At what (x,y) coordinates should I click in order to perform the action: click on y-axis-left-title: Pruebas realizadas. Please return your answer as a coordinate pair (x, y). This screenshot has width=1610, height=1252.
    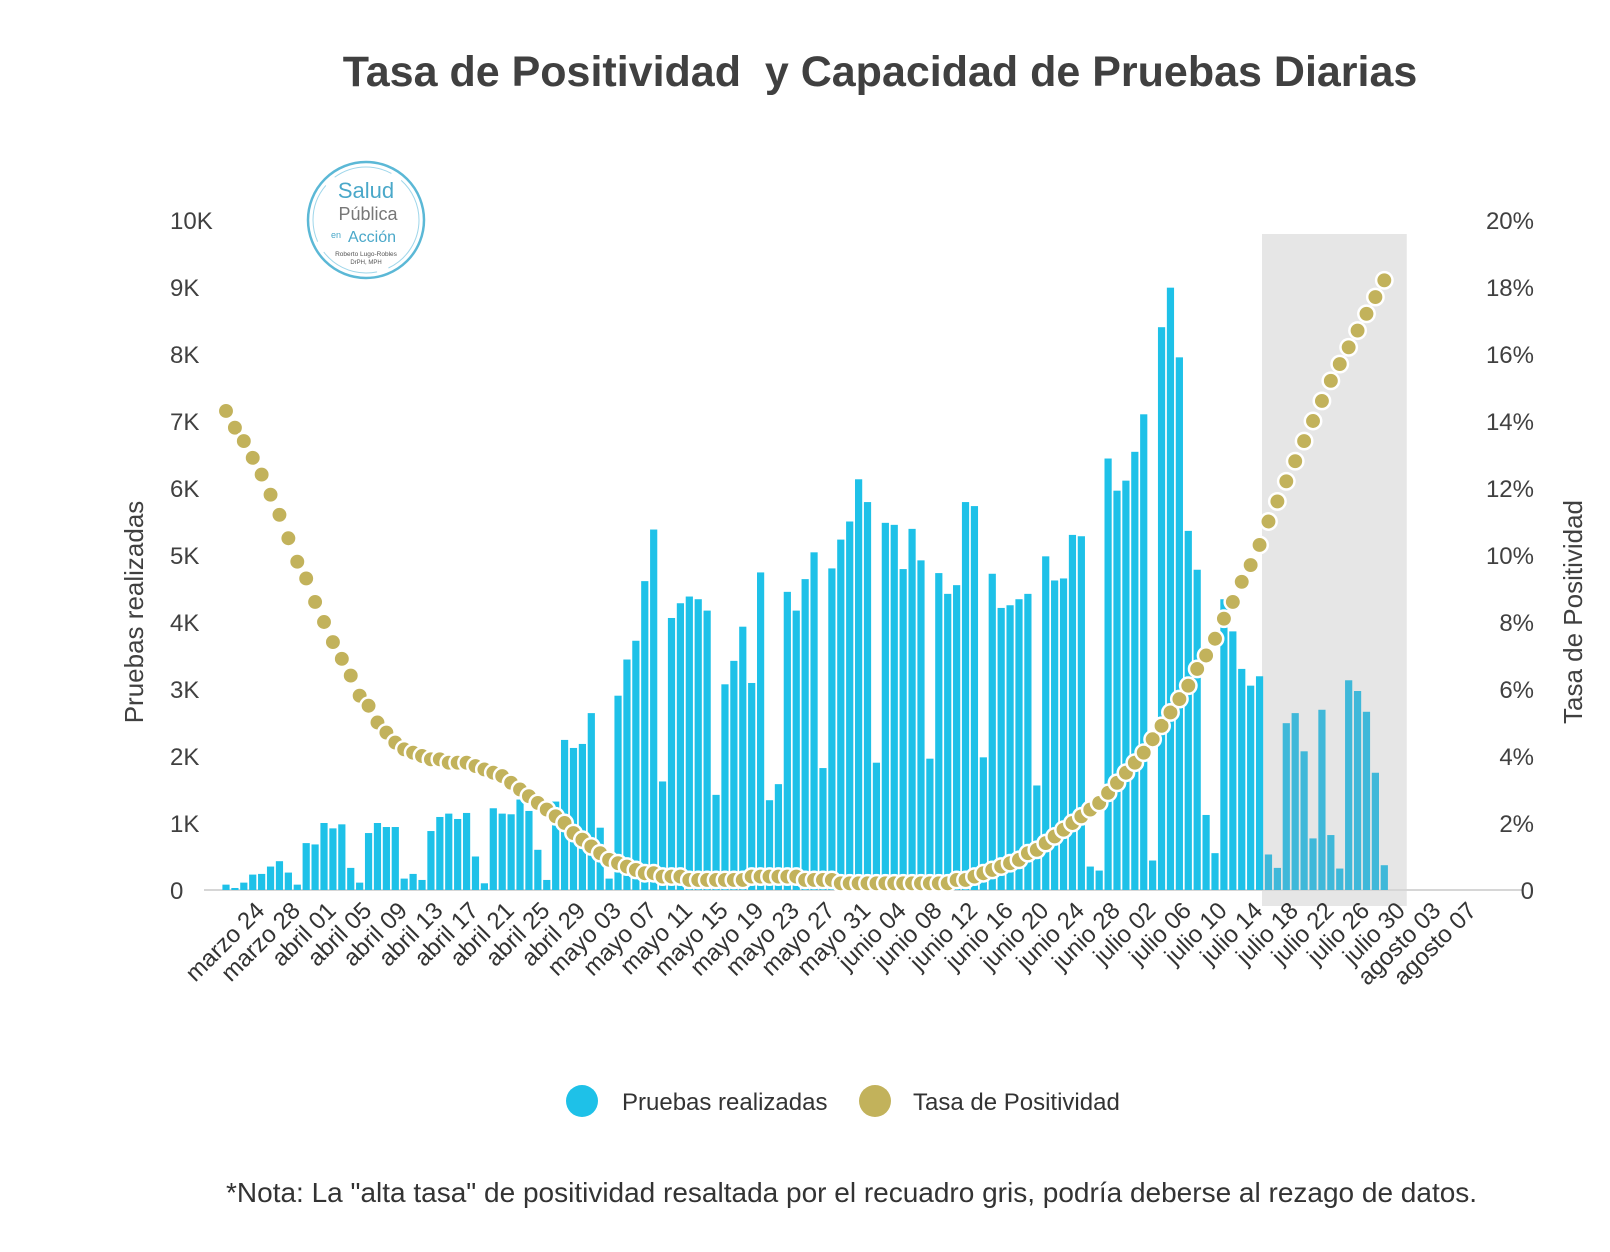
    Looking at the image, I should click on (134, 612).